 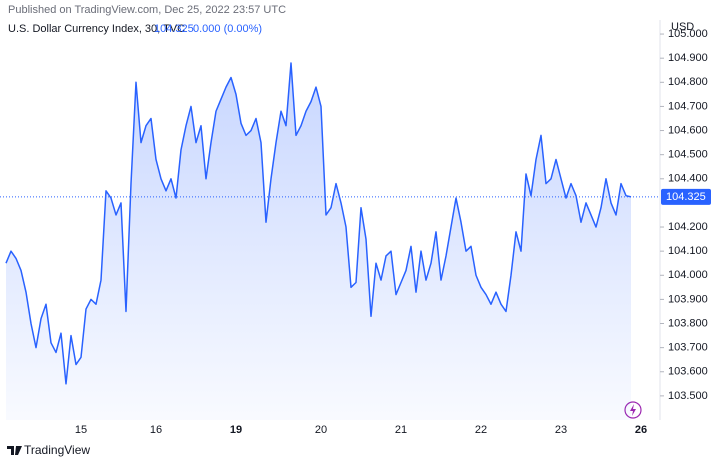 What do you see at coordinates (688, 323) in the screenshot?
I see `y-tick-label: 103.800` at bounding box center [688, 323].